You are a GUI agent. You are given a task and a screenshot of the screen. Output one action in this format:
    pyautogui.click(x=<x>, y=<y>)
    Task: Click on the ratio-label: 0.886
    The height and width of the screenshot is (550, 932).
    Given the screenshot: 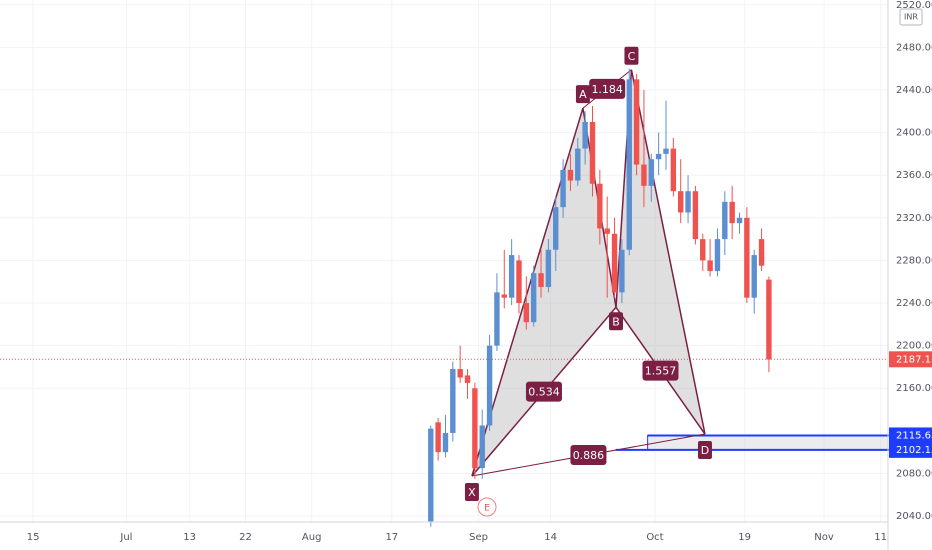 What is the action you would take?
    pyautogui.click(x=589, y=455)
    